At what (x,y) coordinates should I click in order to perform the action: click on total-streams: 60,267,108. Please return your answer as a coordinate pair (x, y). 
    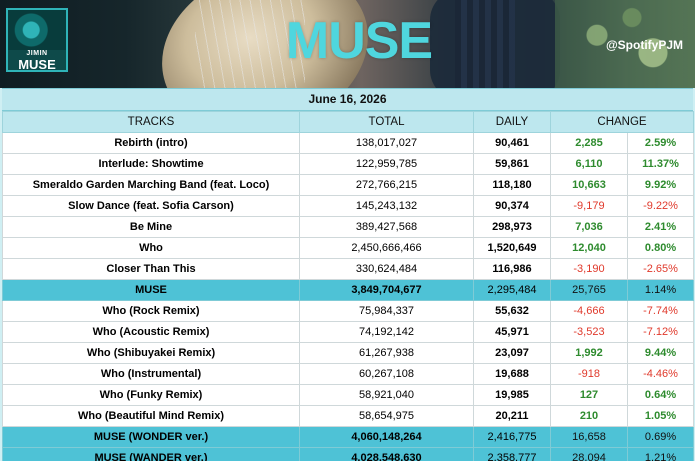
    Looking at the image, I should click on (386, 374).